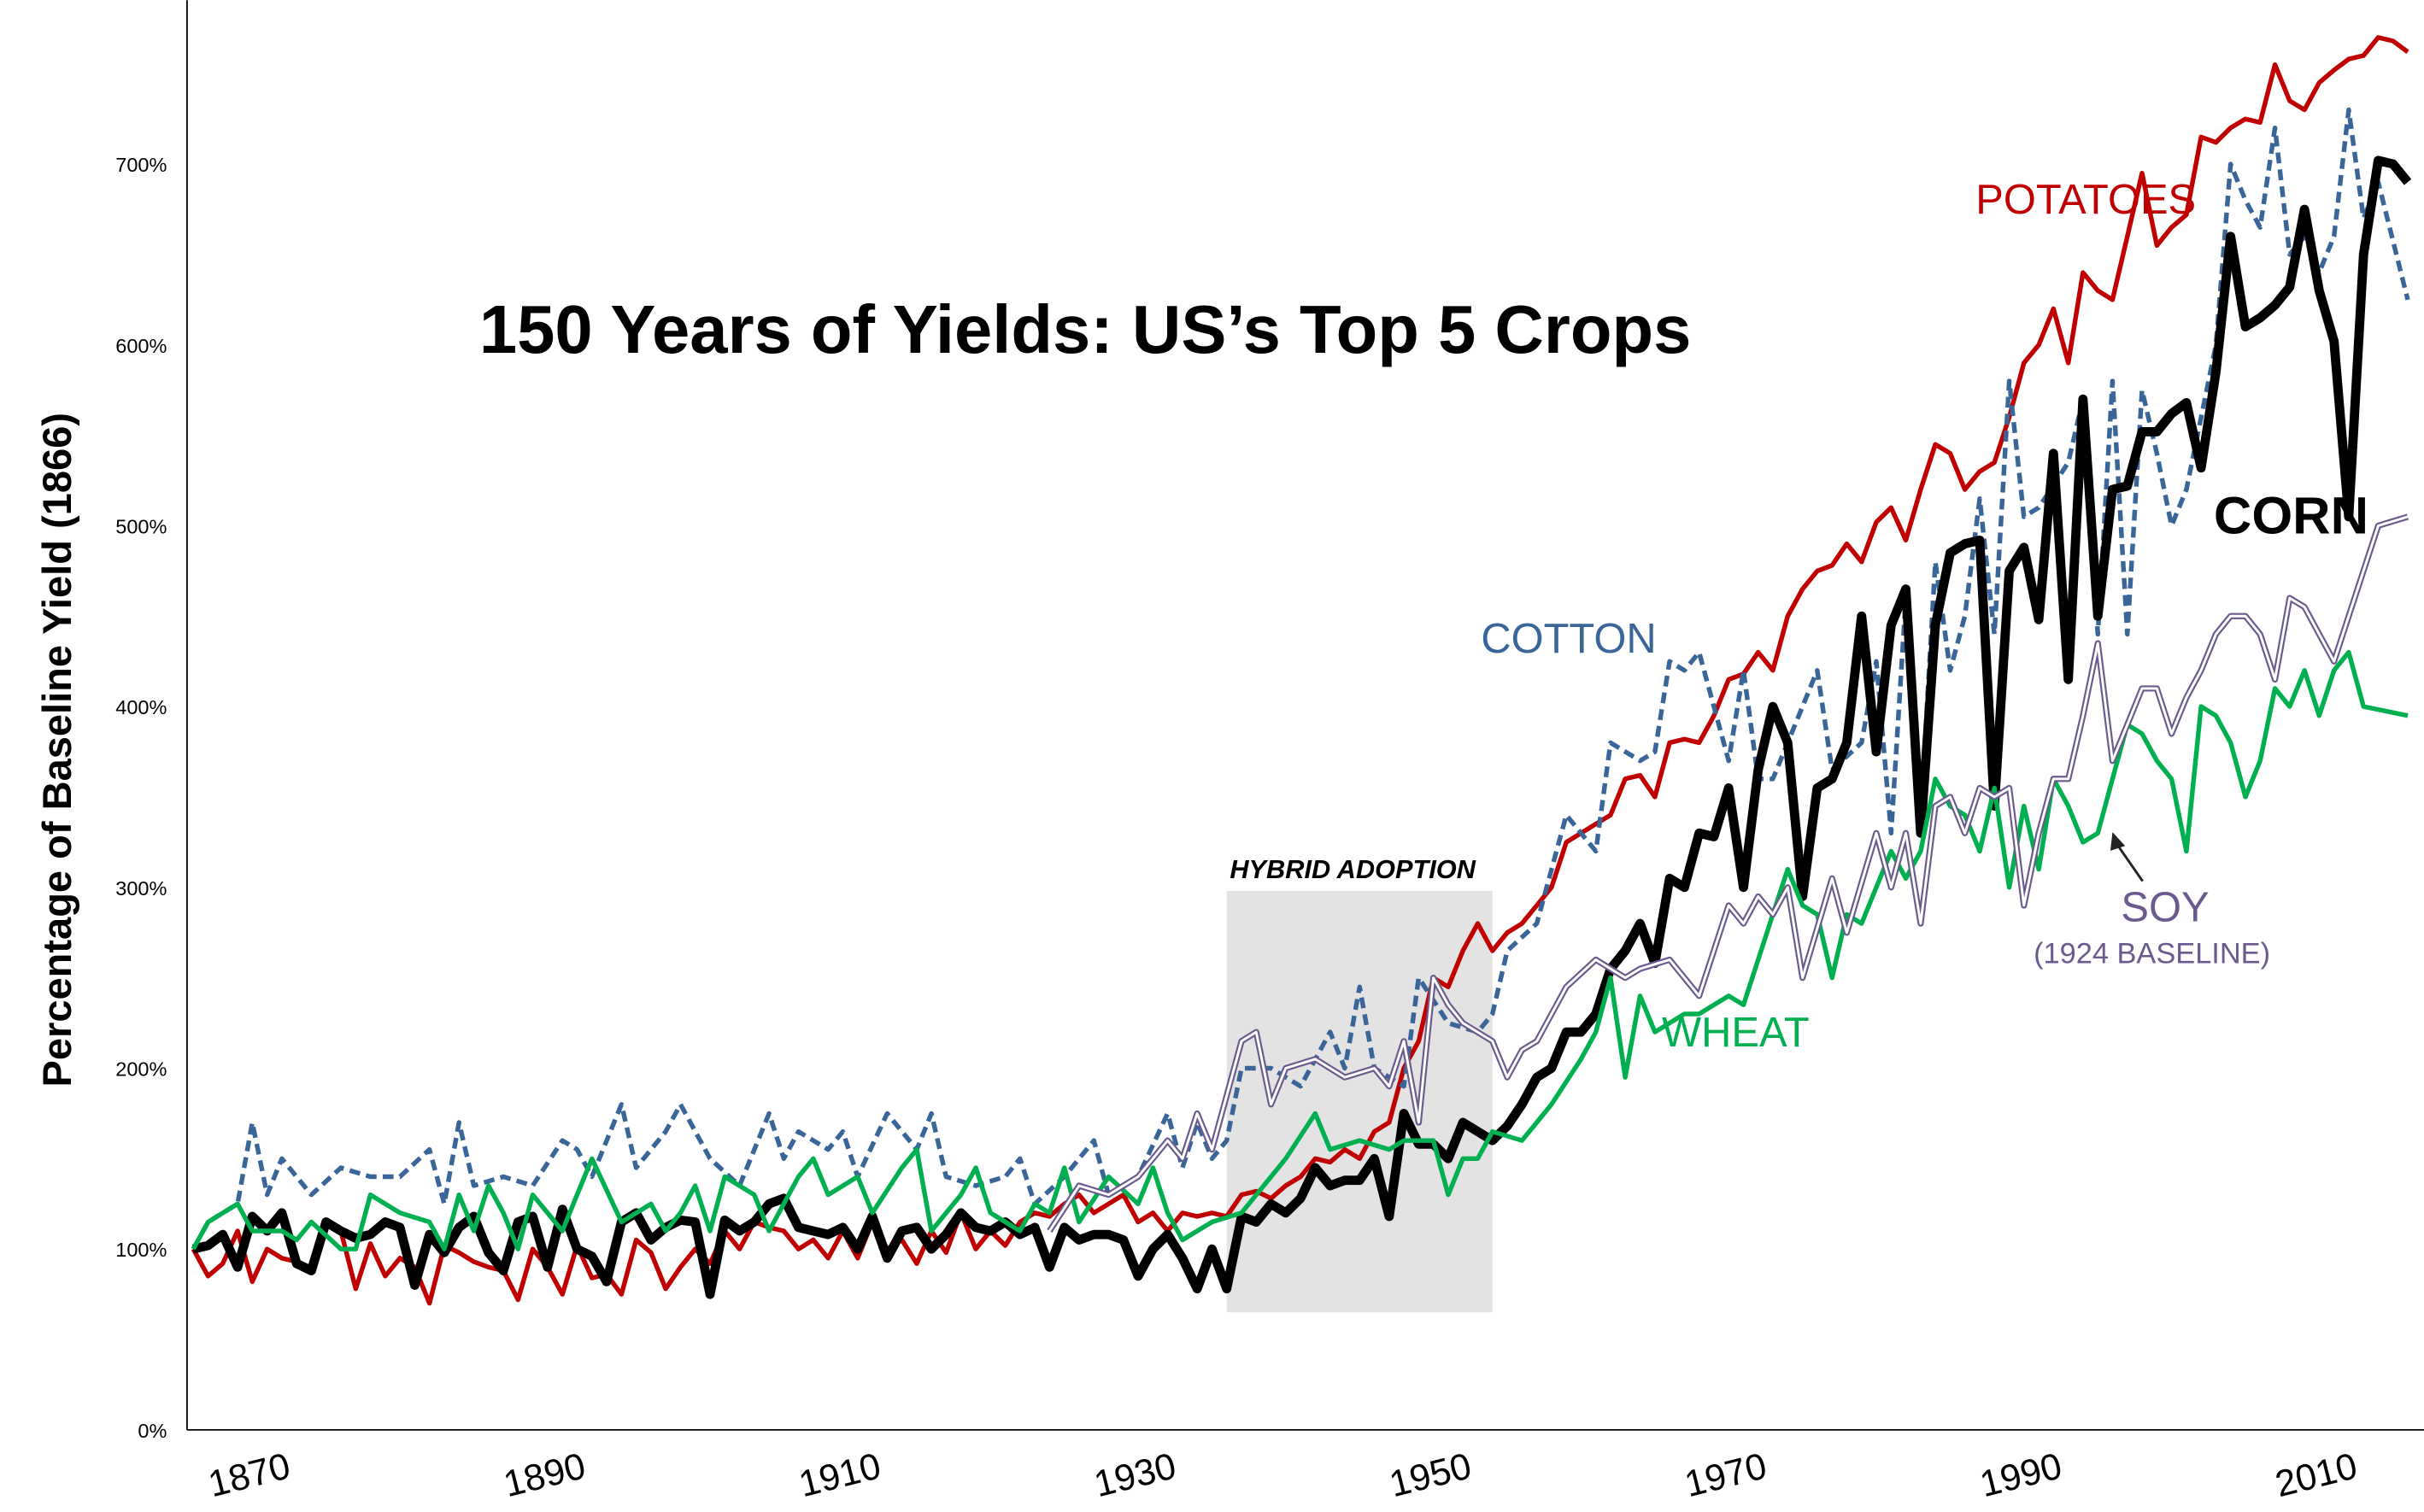 The width and height of the screenshot is (2424, 1512). What do you see at coordinates (2316, 1475) in the screenshot?
I see `x-tick-label: 2010` at bounding box center [2316, 1475].